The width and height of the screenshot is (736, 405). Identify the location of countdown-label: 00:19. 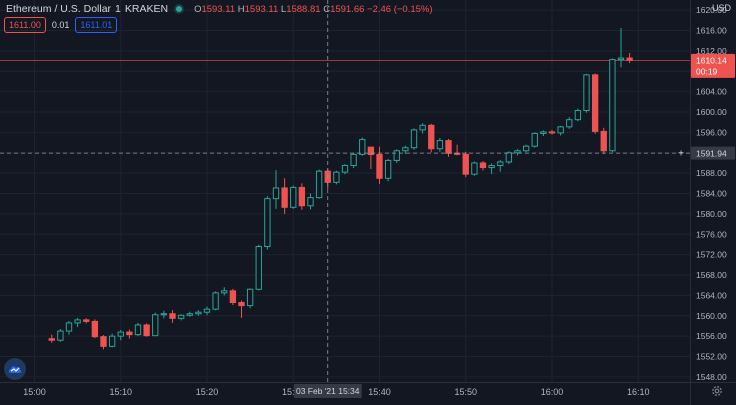
(713, 71).